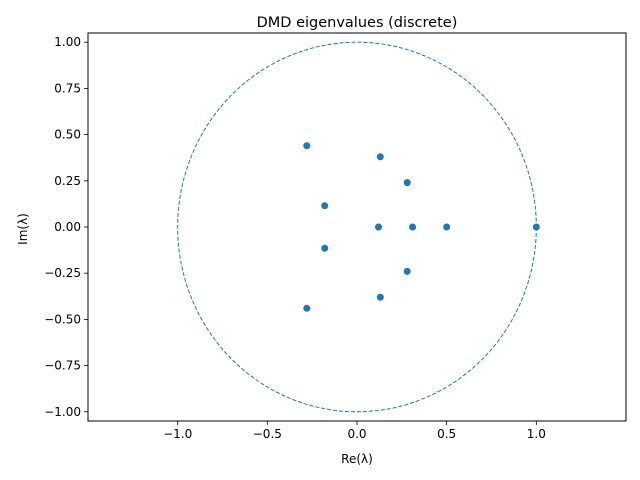 This screenshot has height=480, width=640. I want to click on y-tick-label: −0.50, so click(62, 319).